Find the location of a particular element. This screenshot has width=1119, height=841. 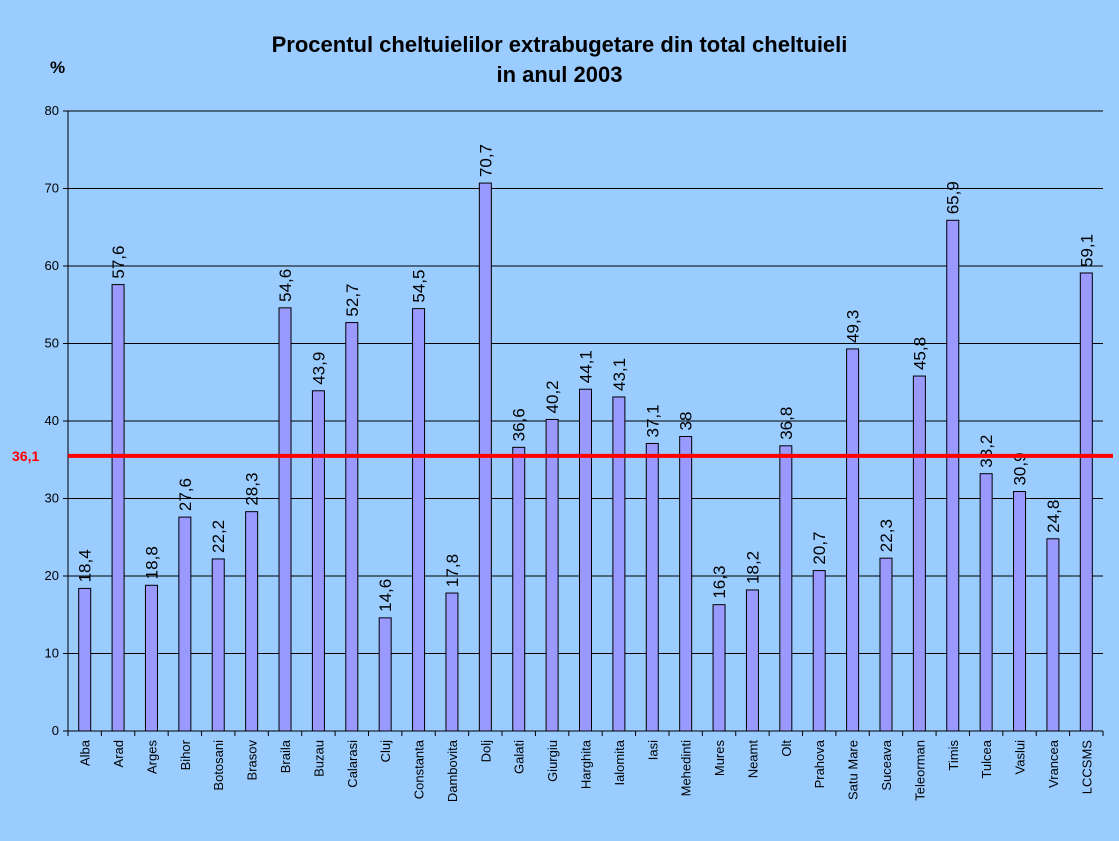

y-tick-label: 0 is located at coordinates (55, 730).